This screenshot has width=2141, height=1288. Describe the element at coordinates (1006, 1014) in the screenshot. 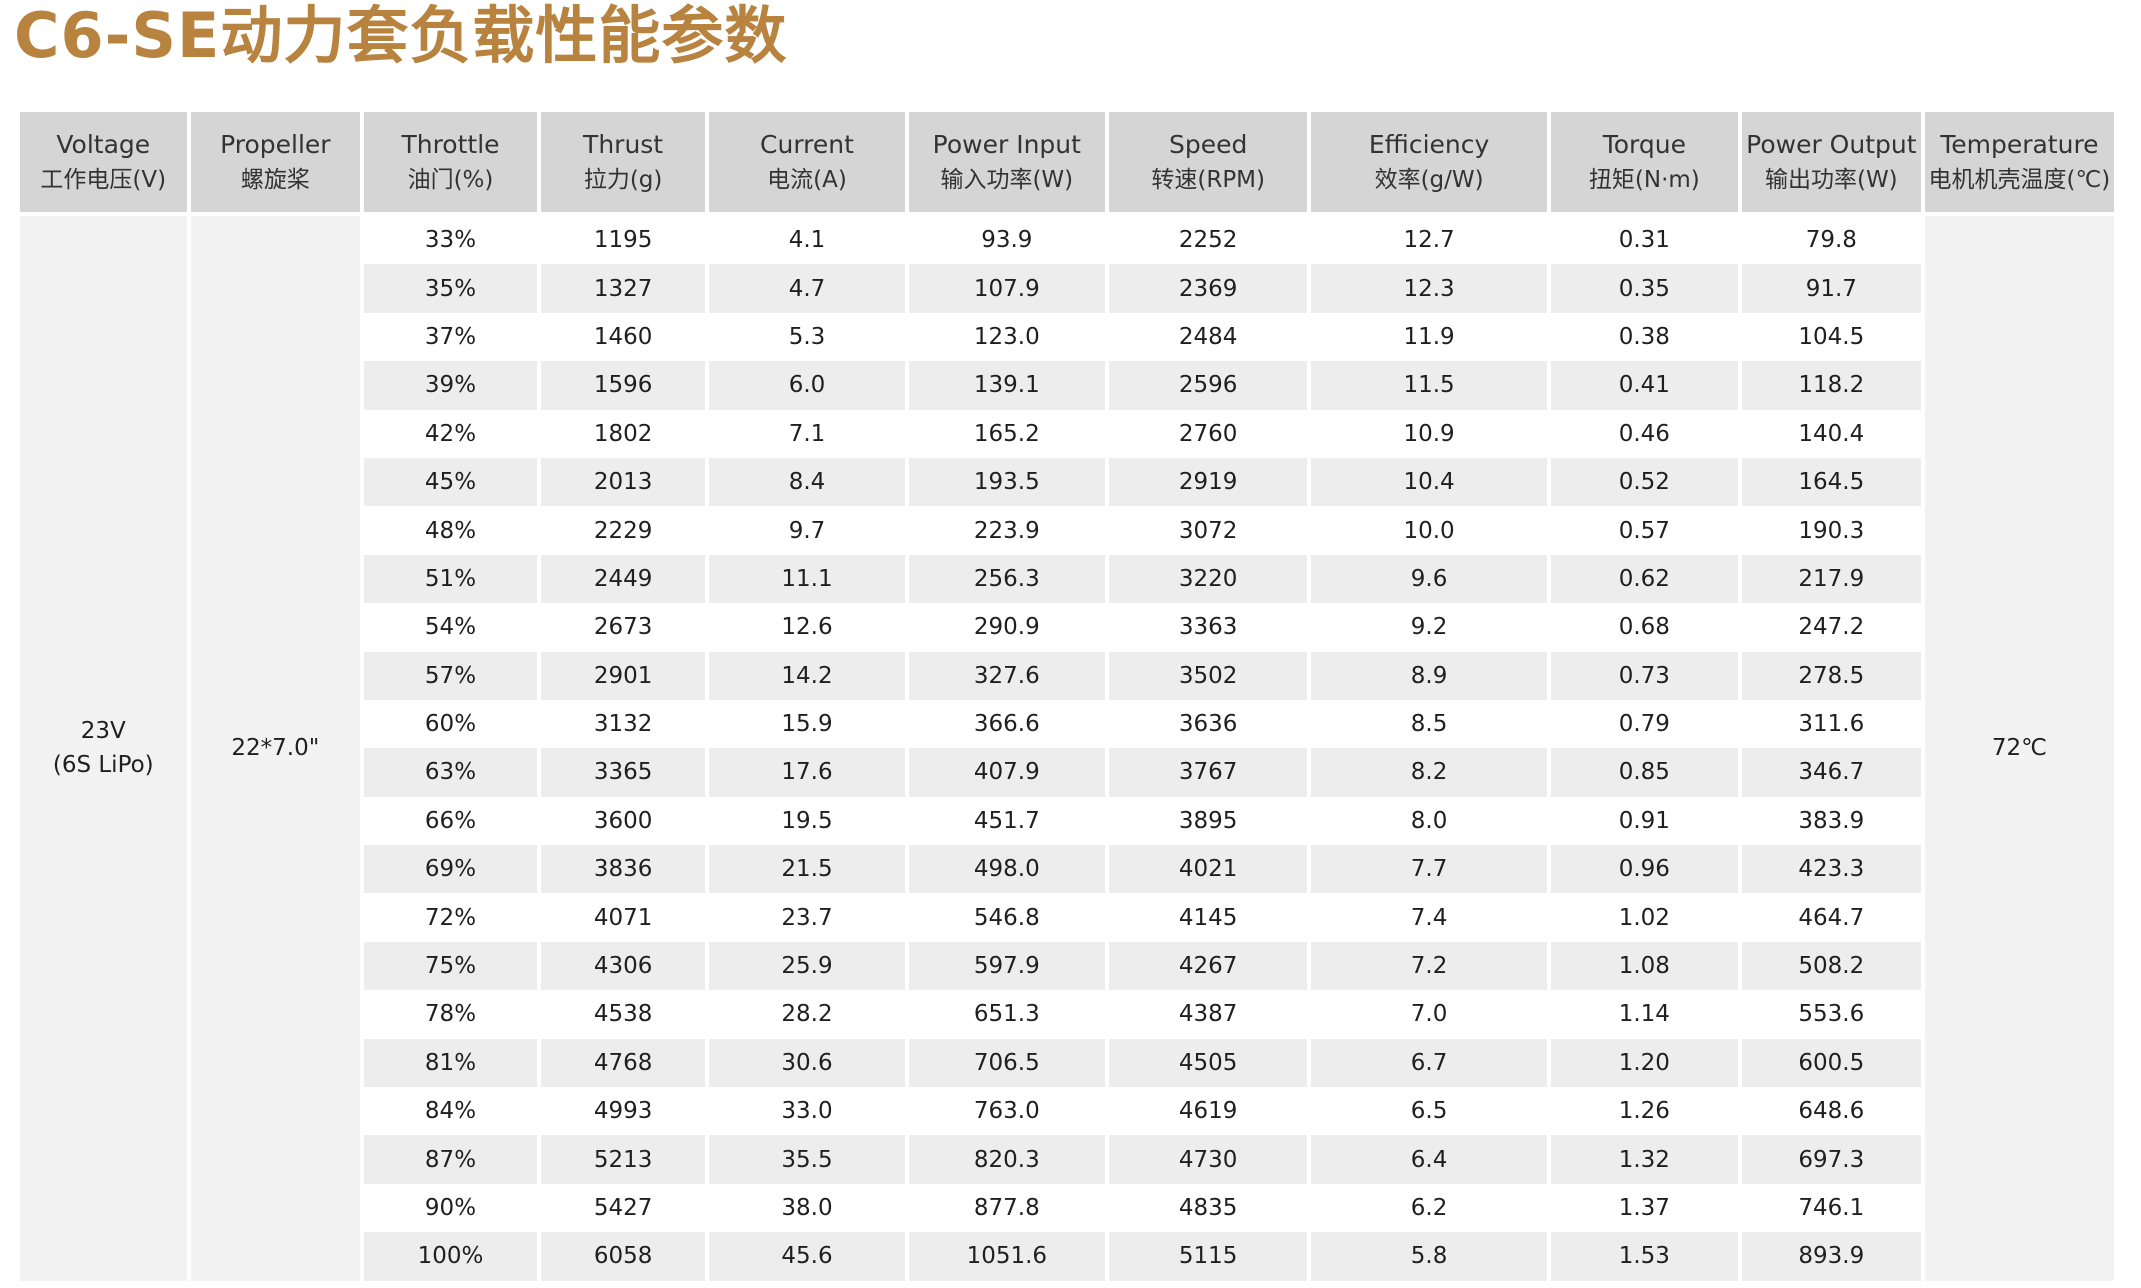

I see `cell-power-input: 651.3` at that location.